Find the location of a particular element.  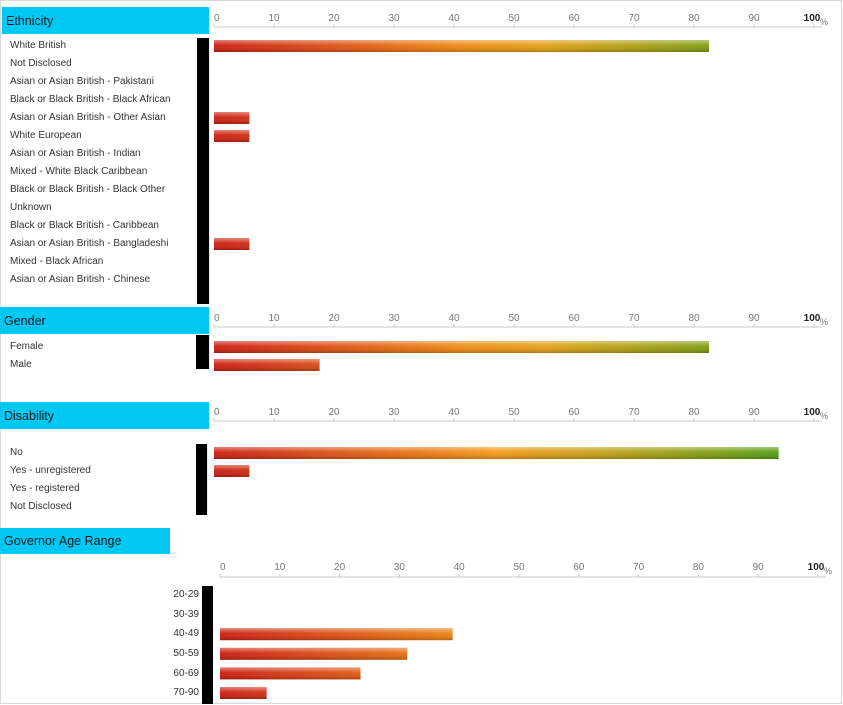

chart-1: 0 10 20 30 40 50 60 70 80 90 100% is located at coordinates (520, 342).